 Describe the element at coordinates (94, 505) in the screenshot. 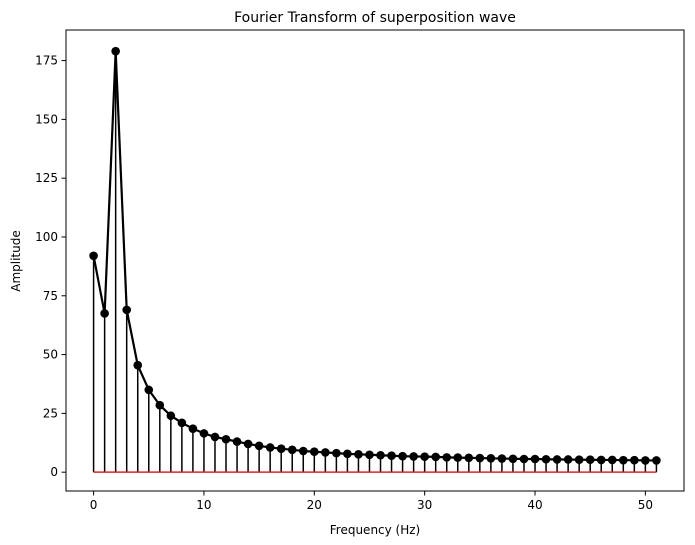

I see `x-tick-label: 0` at that location.